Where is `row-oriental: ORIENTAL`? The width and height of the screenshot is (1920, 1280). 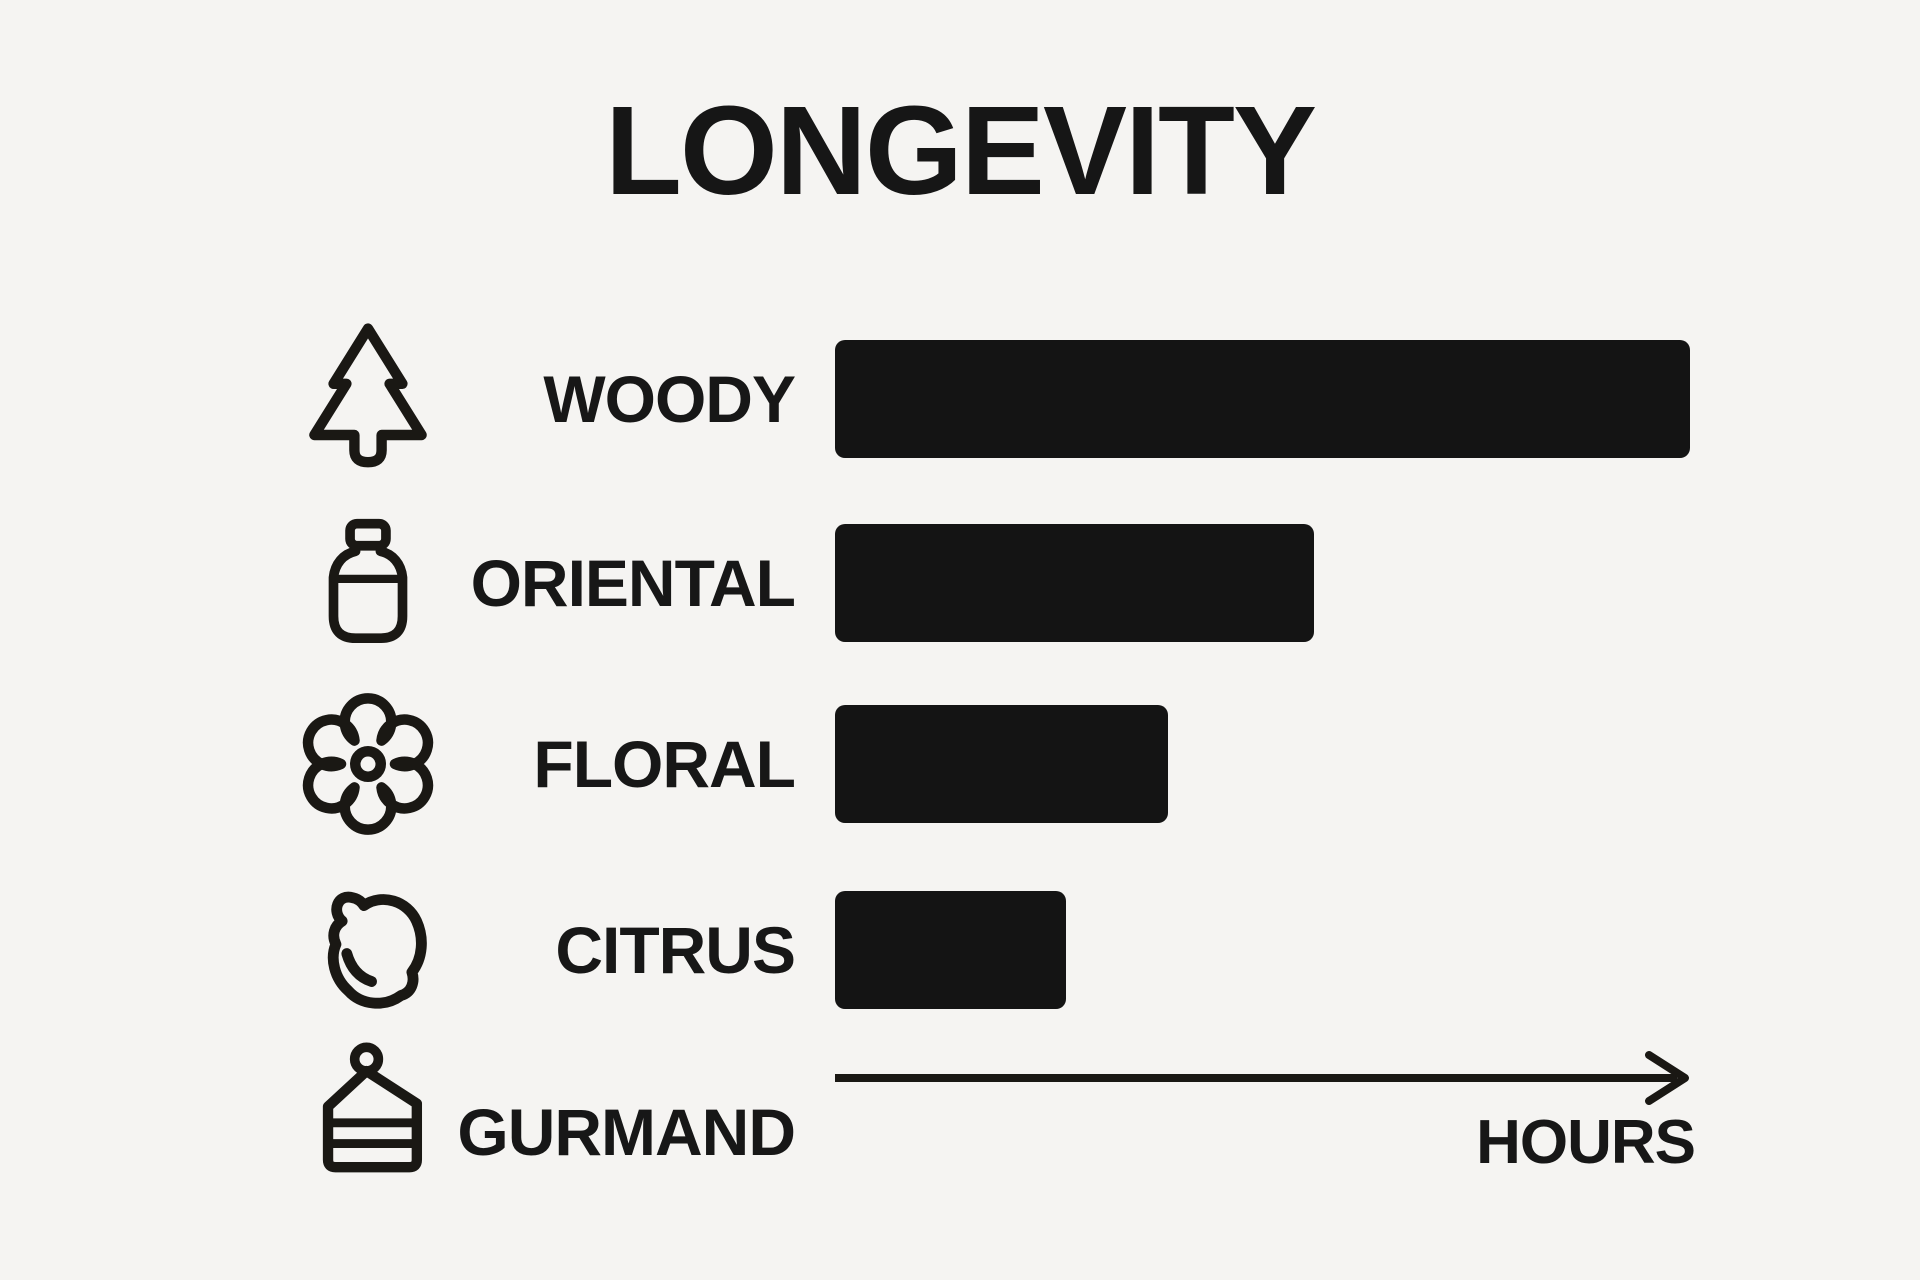
row-oriental: ORIENTAL is located at coordinates (960, 581).